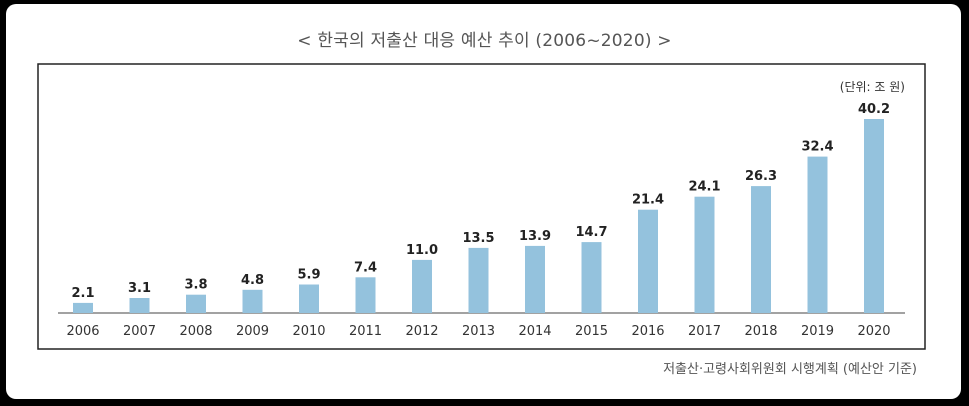  Describe the element at coordinates (760, 331) in the screenshot. I see `x-tick-2018: 2018` at that location.